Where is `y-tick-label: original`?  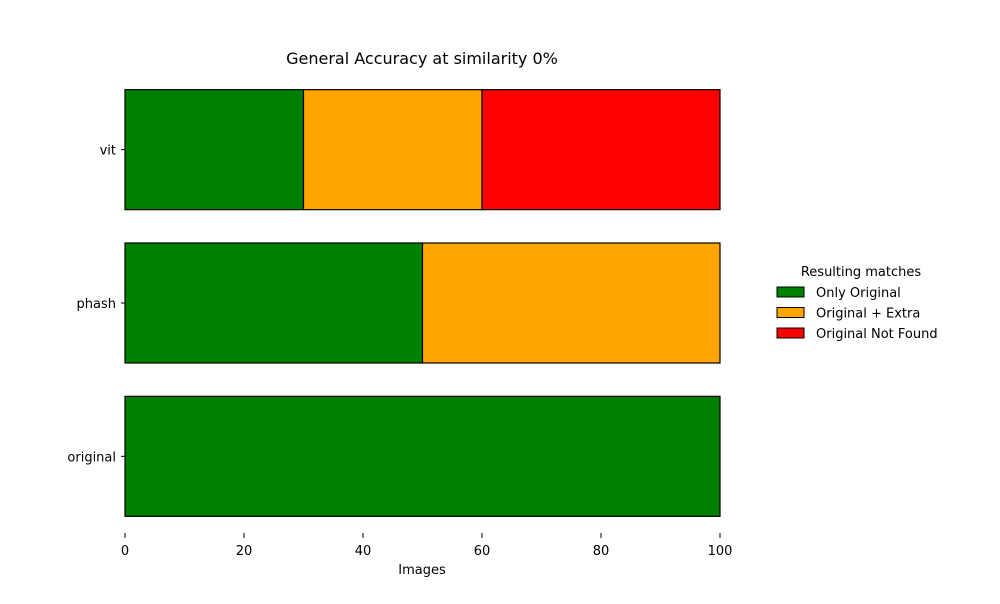 y-tick-label: original is located at coordinates (91, 457).